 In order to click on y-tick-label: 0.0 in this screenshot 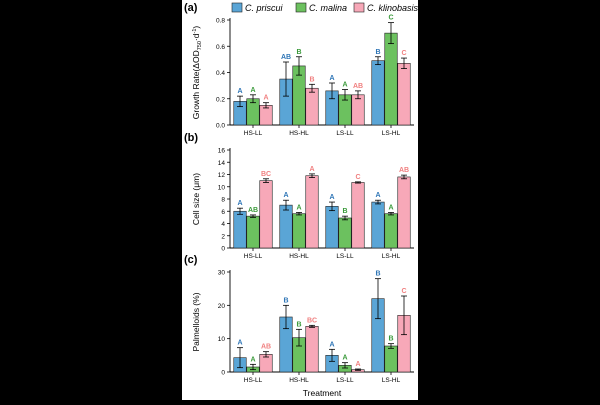, I will do `click(220, 126)`.